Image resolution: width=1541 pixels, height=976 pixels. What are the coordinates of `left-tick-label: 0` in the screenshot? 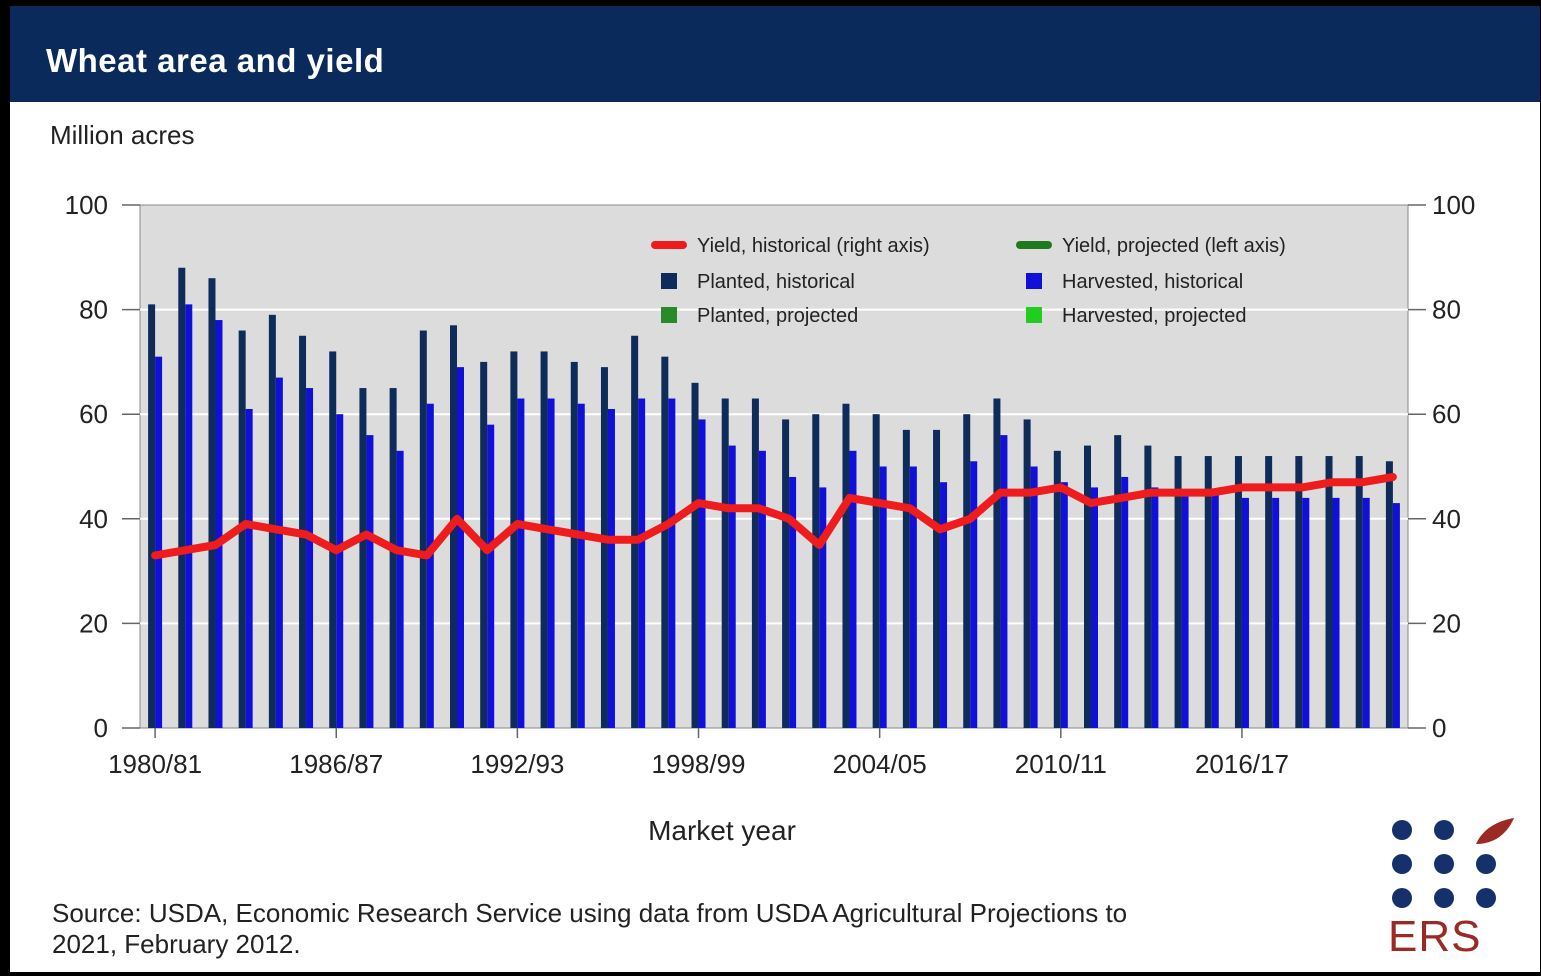 It's located at (101, 728).